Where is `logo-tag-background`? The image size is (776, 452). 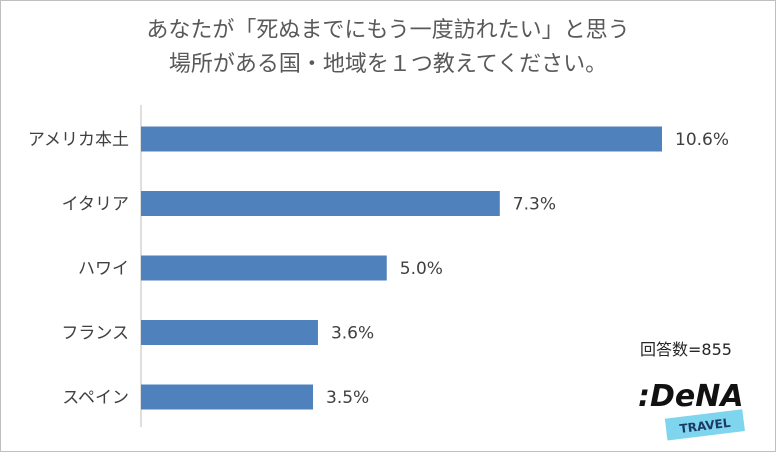
logo-tag-background is located at coordinates (704, 425).